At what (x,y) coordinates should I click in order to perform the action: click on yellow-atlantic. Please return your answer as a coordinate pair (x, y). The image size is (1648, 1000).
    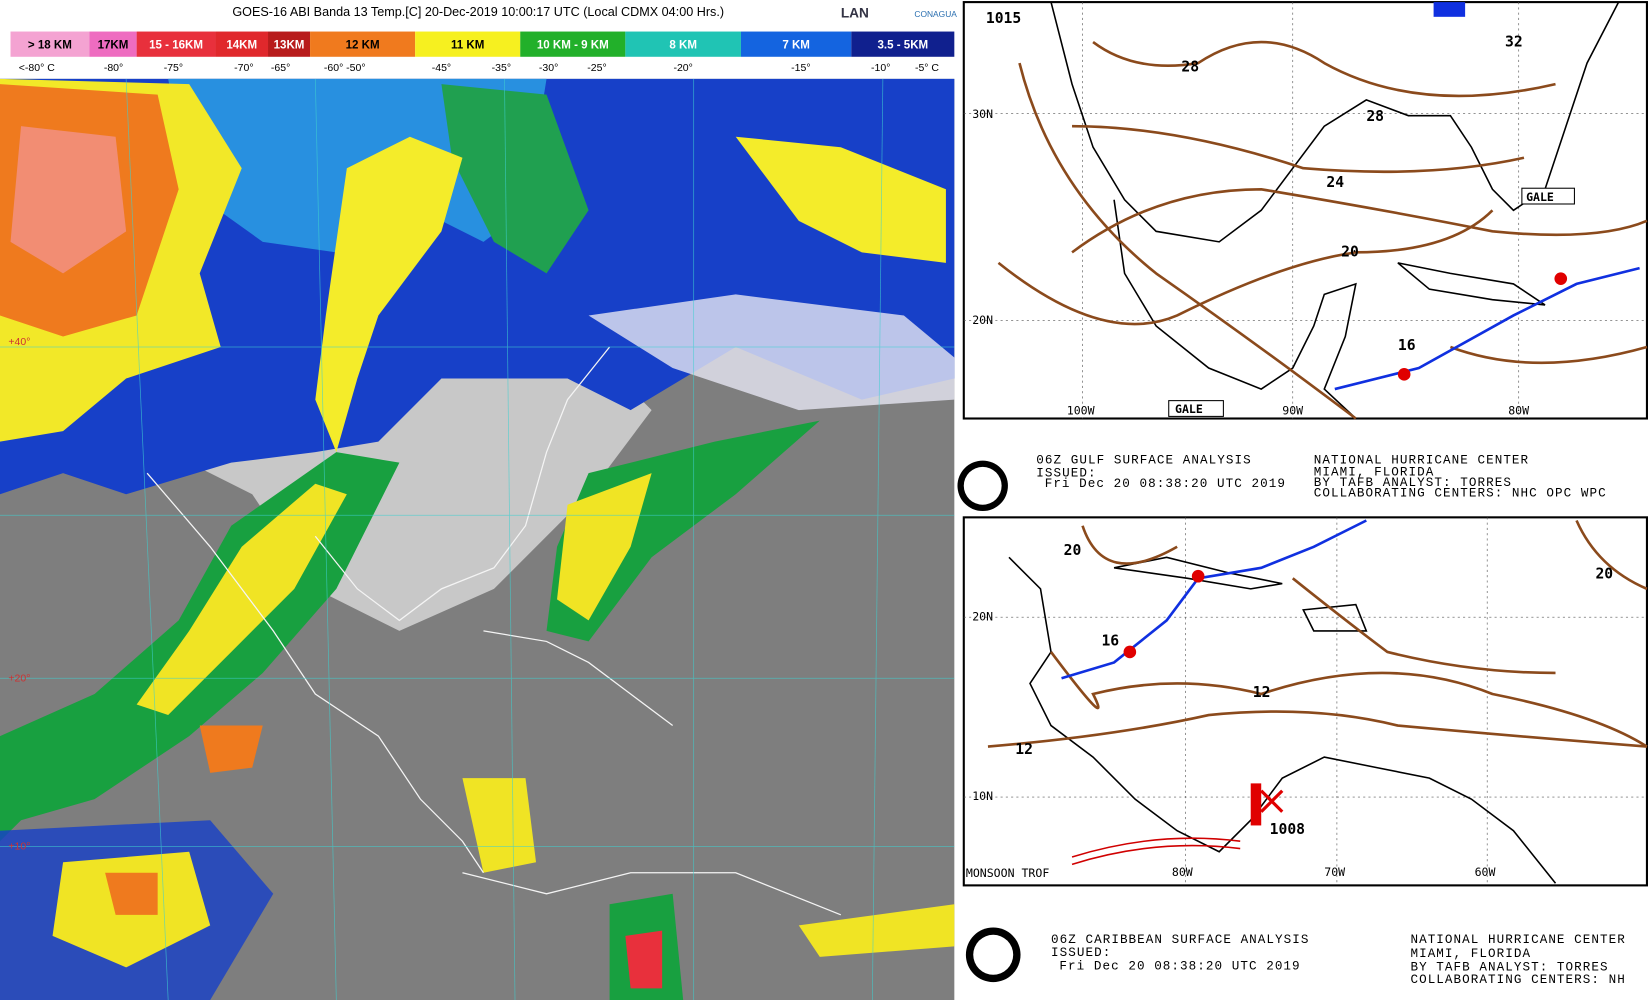
    Looking at the image, I should click on (604, 547).